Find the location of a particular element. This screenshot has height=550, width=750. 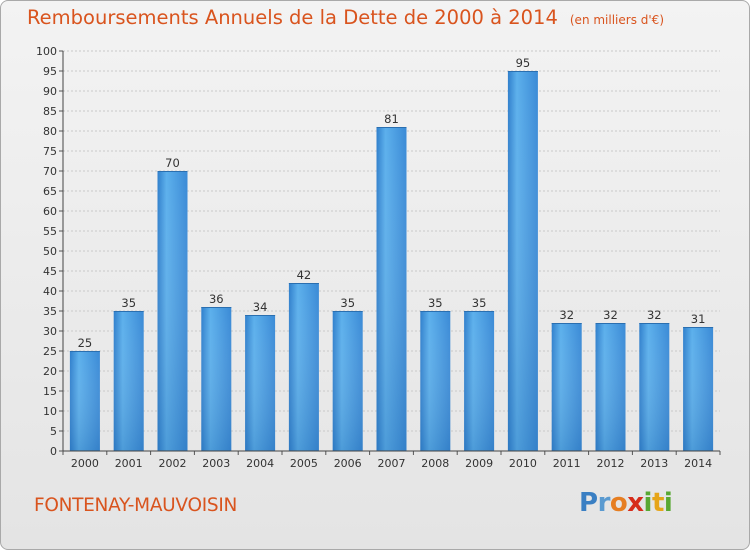

value-label: 36 is located at coordinates (216, 299).